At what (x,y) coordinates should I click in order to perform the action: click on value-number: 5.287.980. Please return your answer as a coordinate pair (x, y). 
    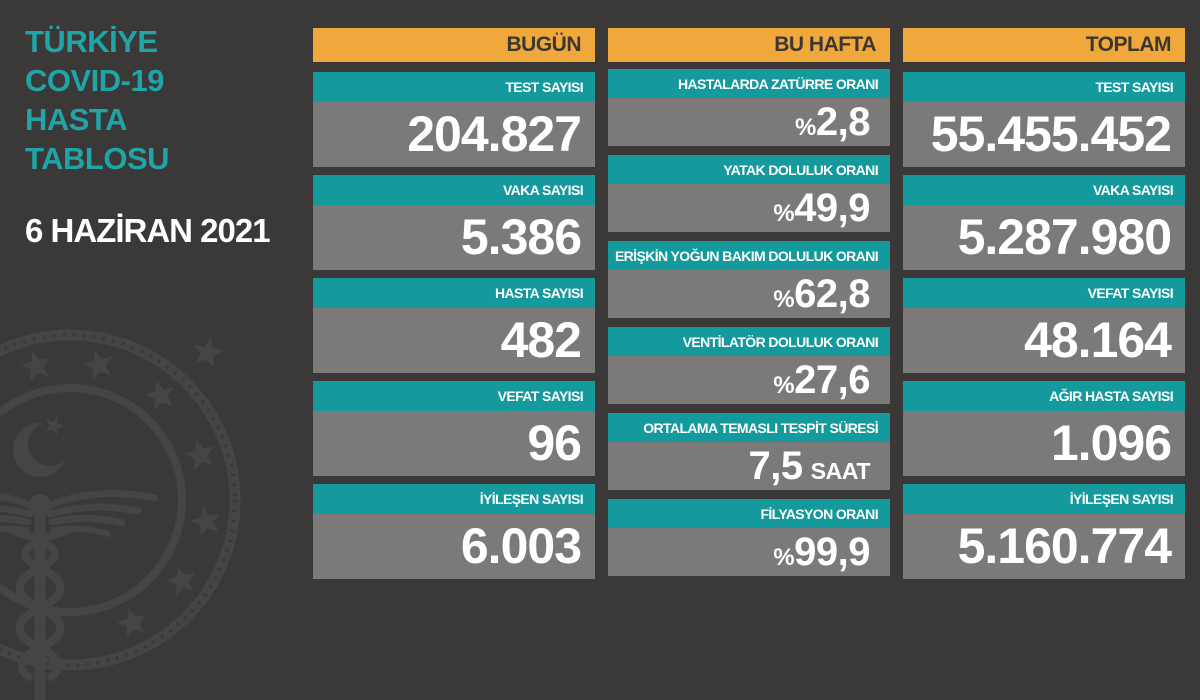
    Looking at the image, I should click on (1064, 237).